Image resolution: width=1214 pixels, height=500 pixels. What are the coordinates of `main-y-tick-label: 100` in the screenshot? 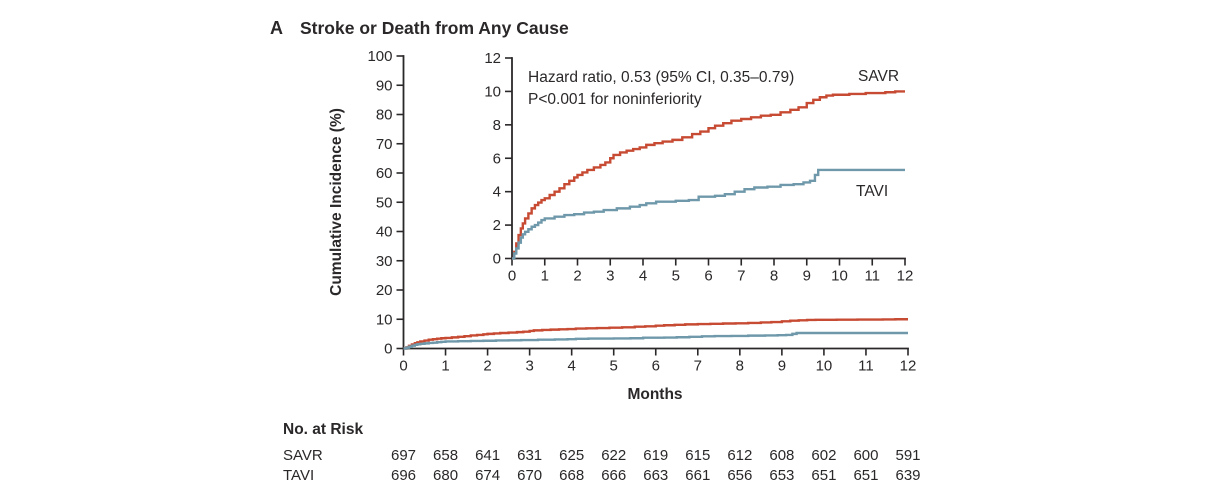 It's located at (379, 56).